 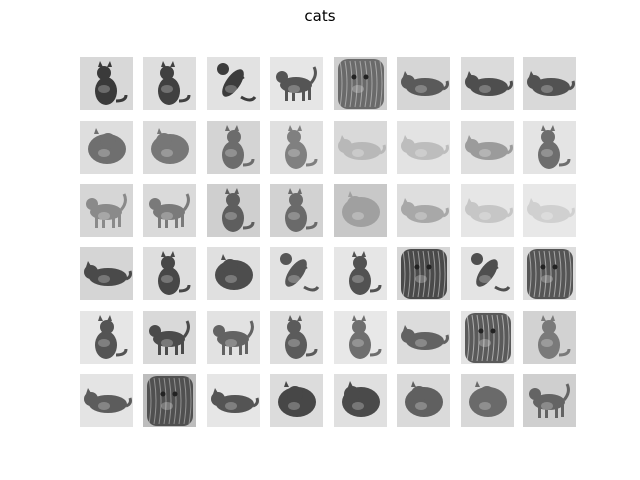 I want to click on figure-title: cats, so click(x=320, y=16).